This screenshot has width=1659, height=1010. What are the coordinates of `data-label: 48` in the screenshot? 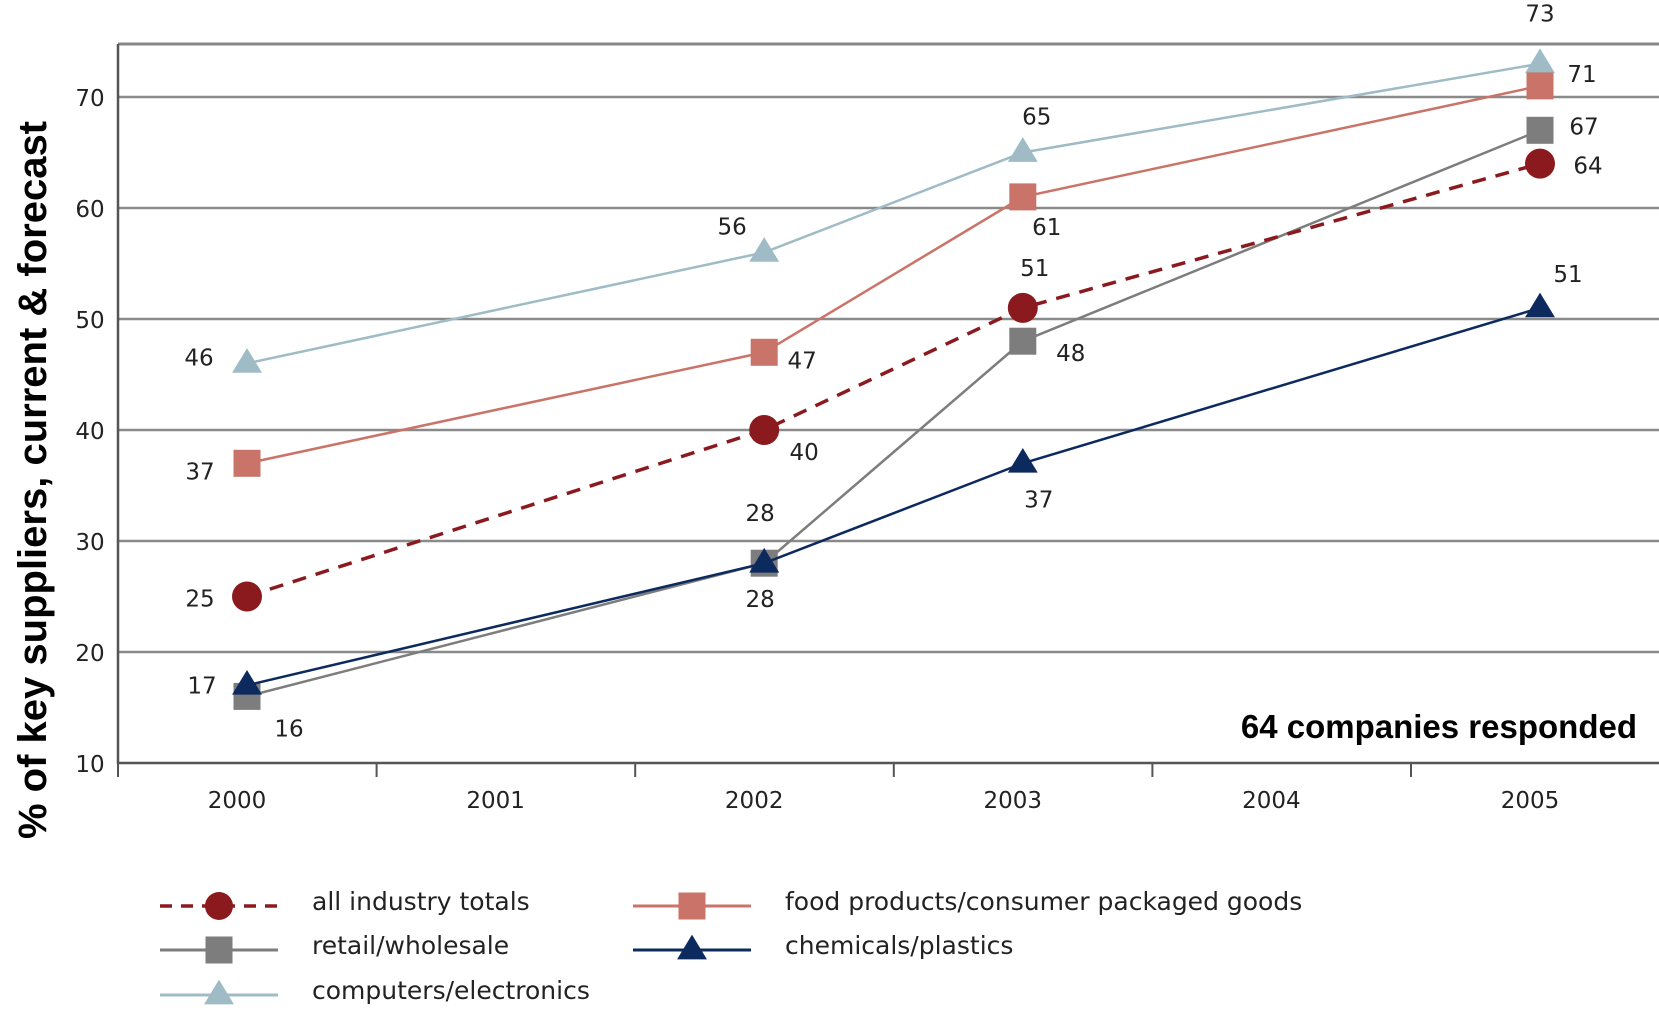 It's located at (1070, 354).